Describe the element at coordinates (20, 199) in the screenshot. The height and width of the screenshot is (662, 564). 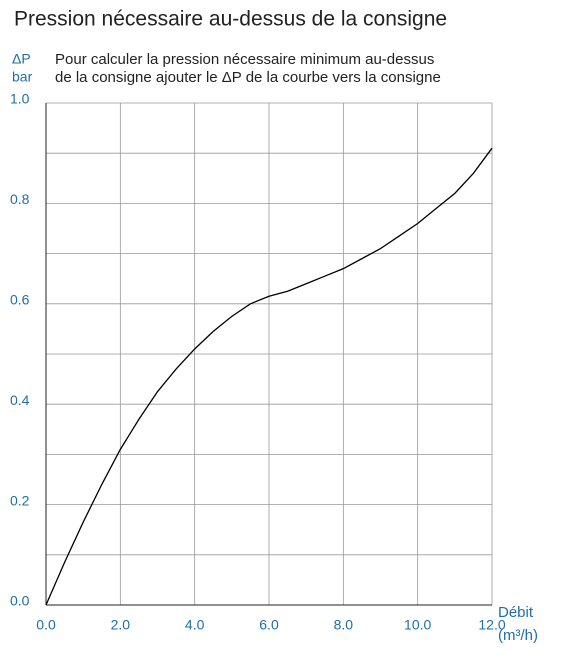
I see `y-tick-label: 0.8` at that location.